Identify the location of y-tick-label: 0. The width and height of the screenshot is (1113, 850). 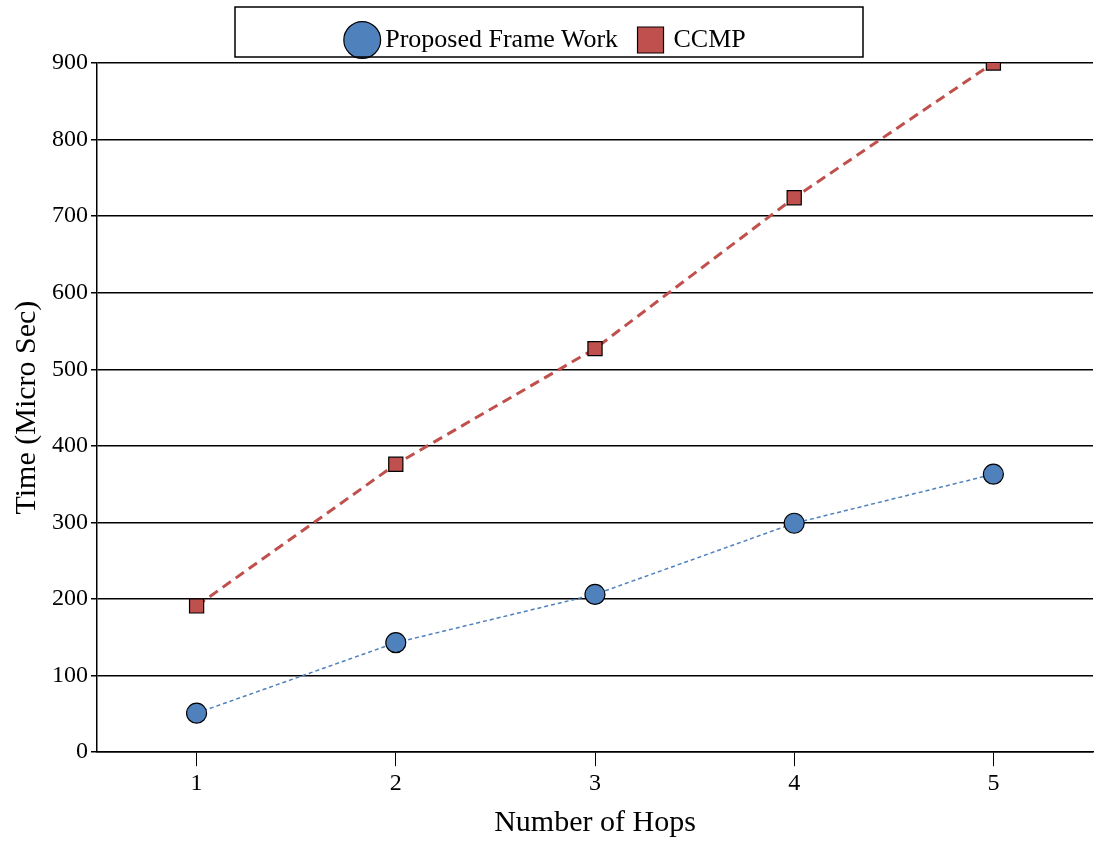
(82, 750).